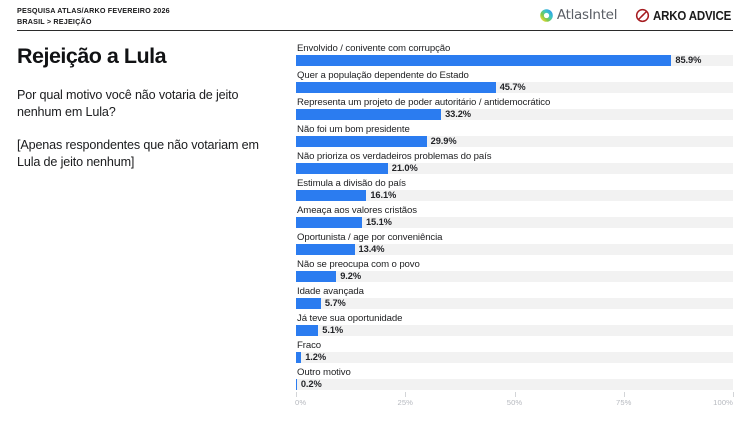  What do you see at coordinates (458, 114) in the screenshot?
I see `bar-value-label: 33.2%` at bounding box center [458, 114].